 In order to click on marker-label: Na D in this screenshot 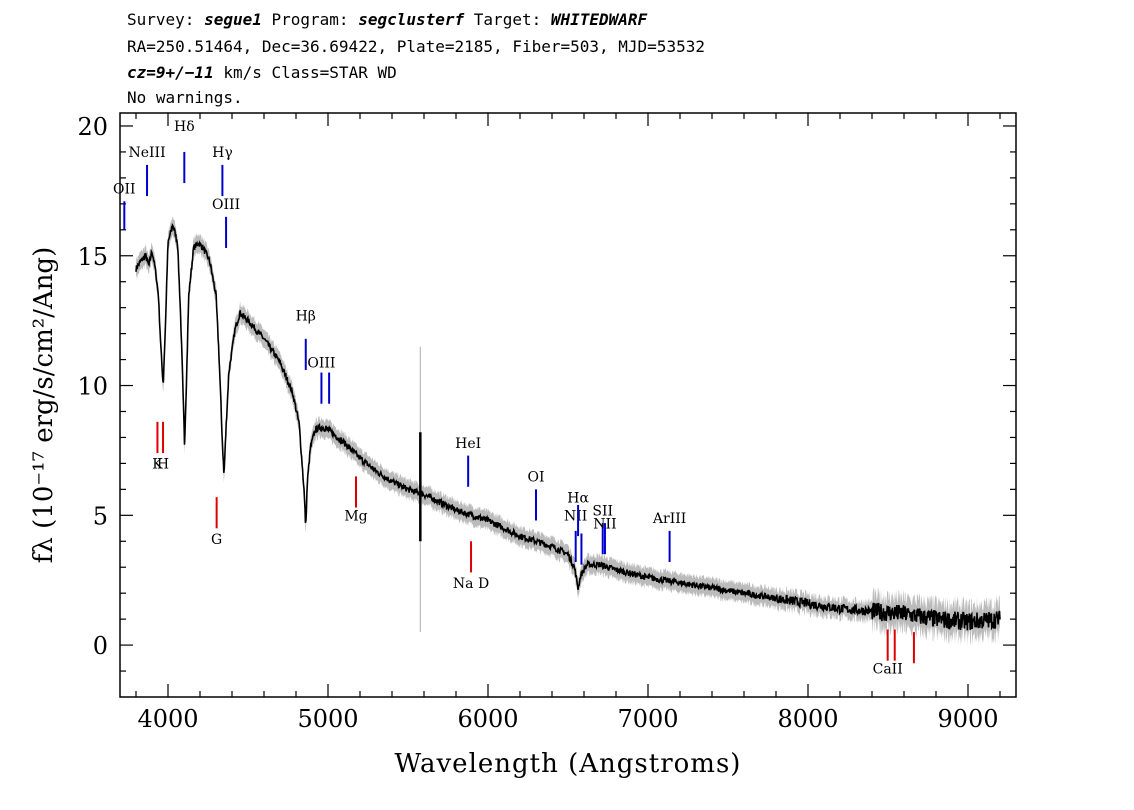, I will do `click(471, 584)`.